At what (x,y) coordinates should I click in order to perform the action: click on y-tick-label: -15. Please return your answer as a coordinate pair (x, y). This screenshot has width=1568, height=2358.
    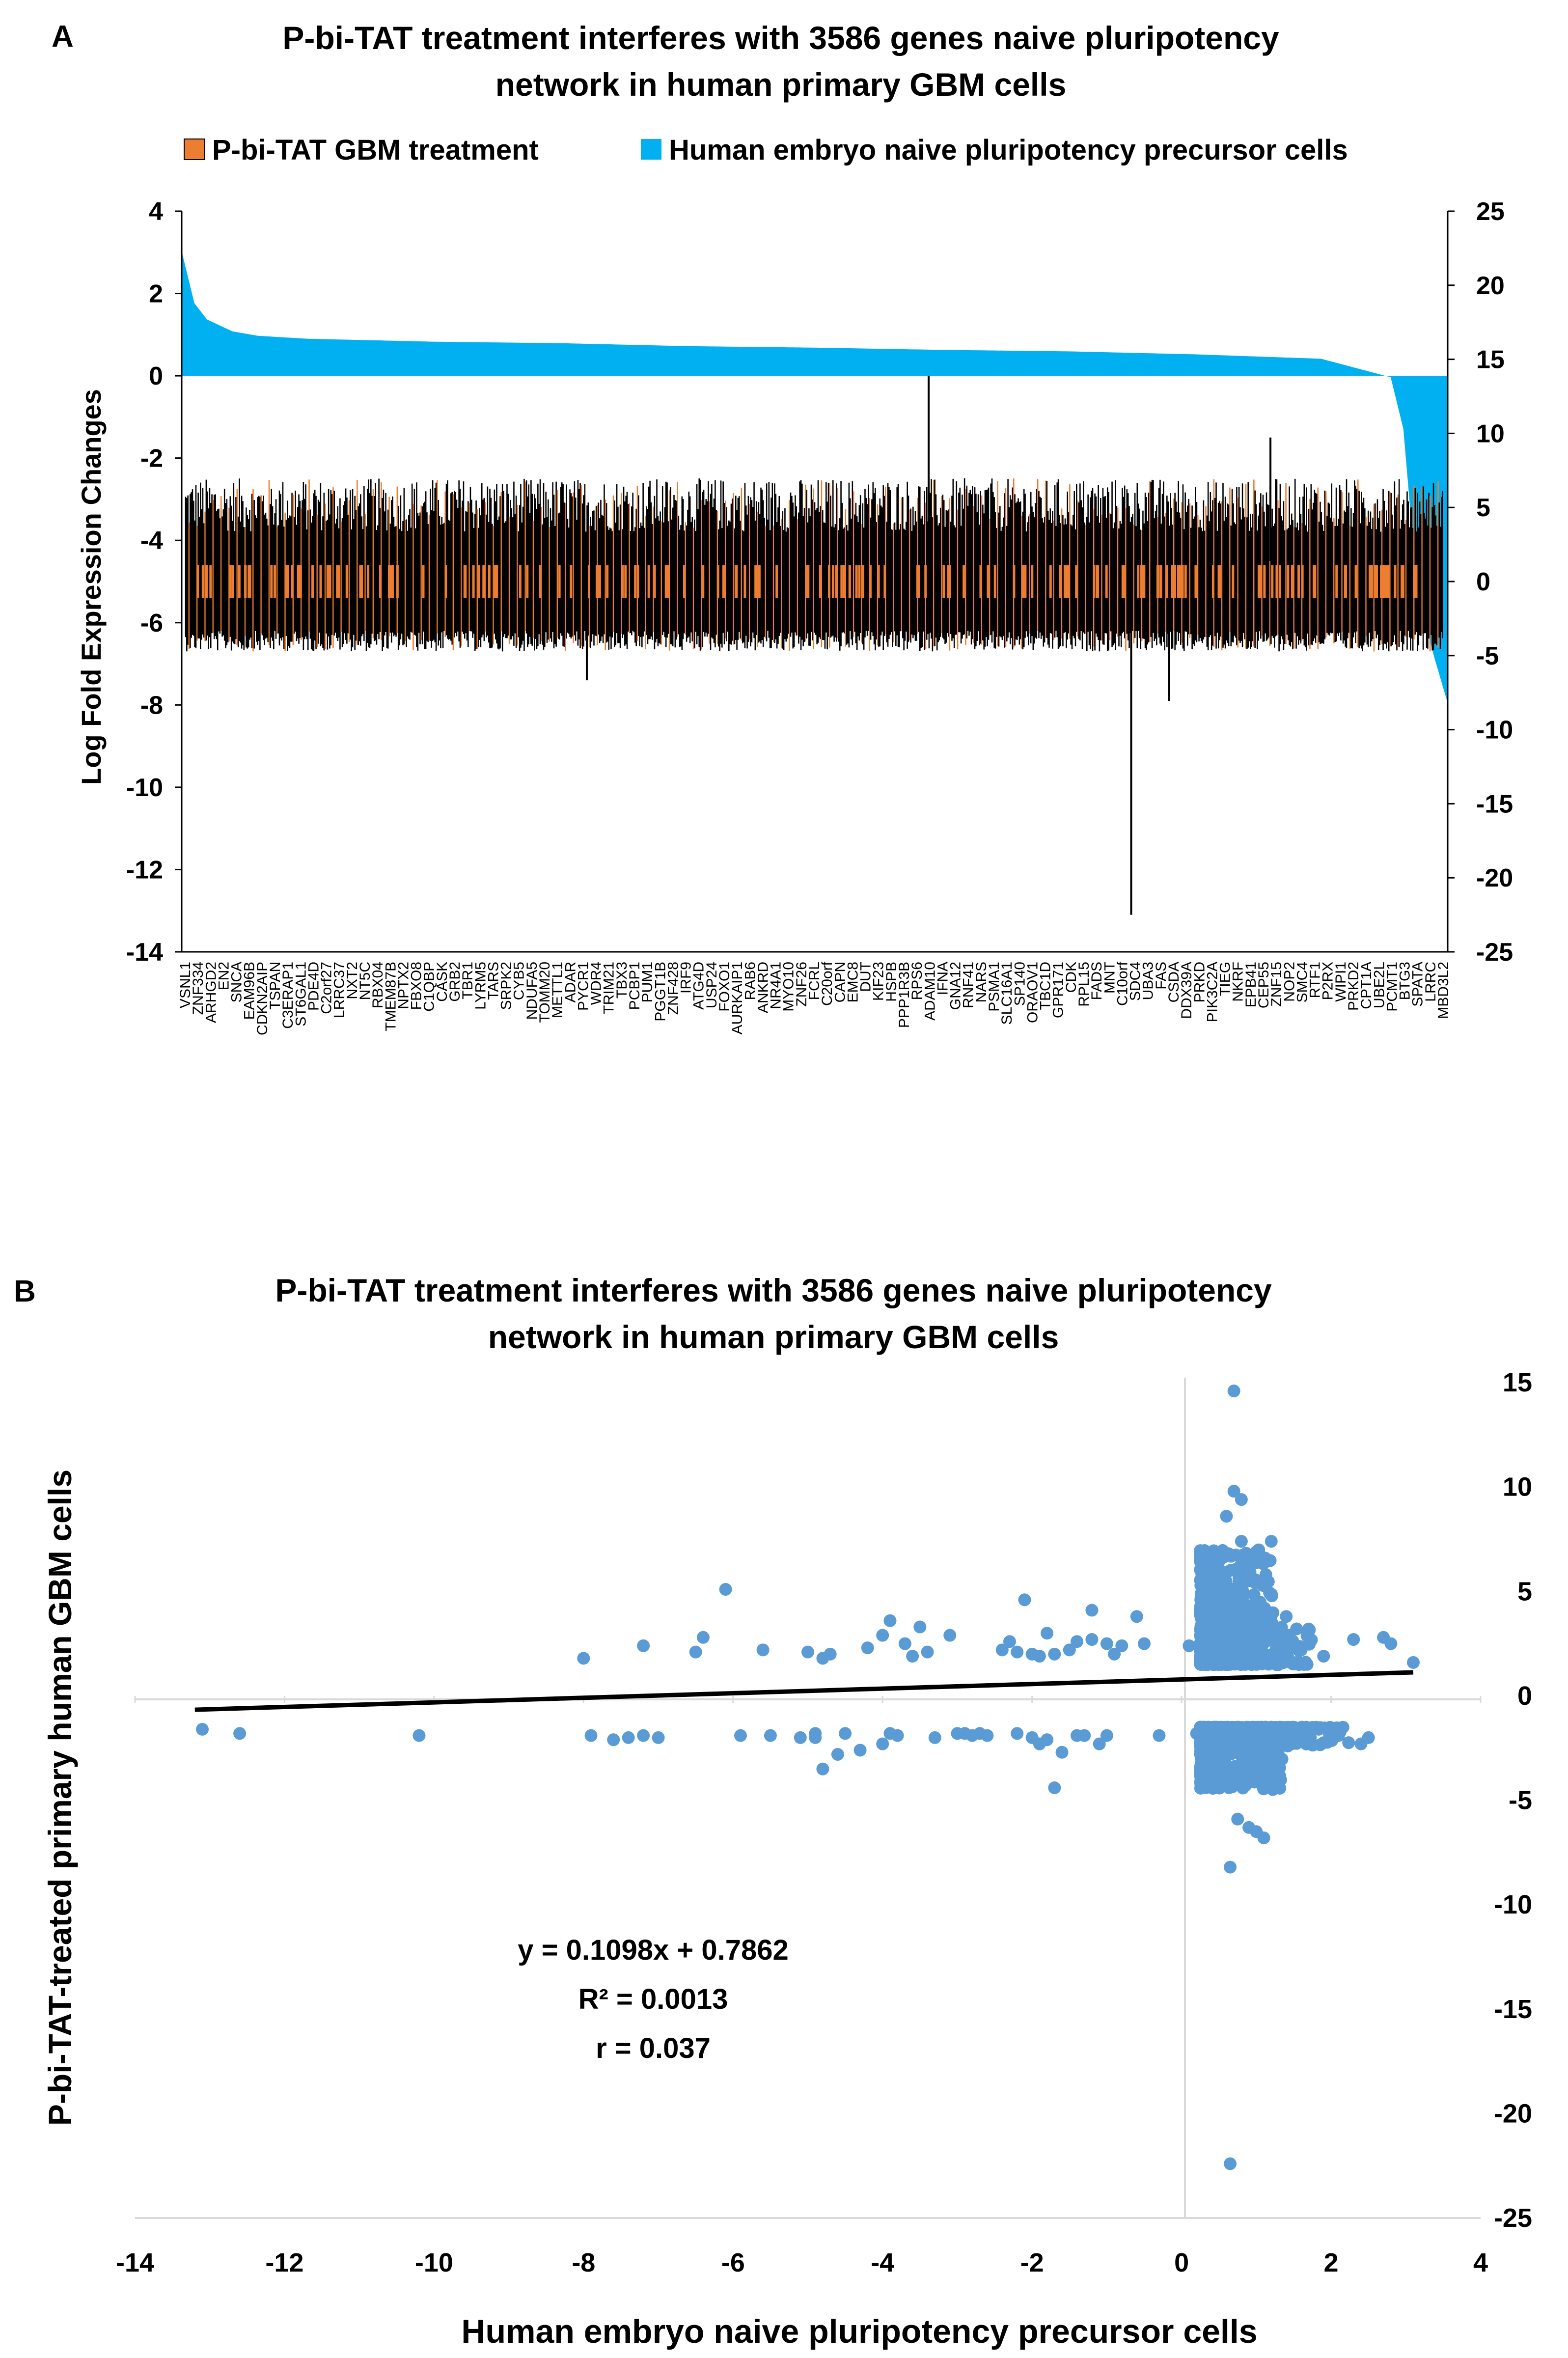
    Looking at the image, I should click on (1513, 2009).